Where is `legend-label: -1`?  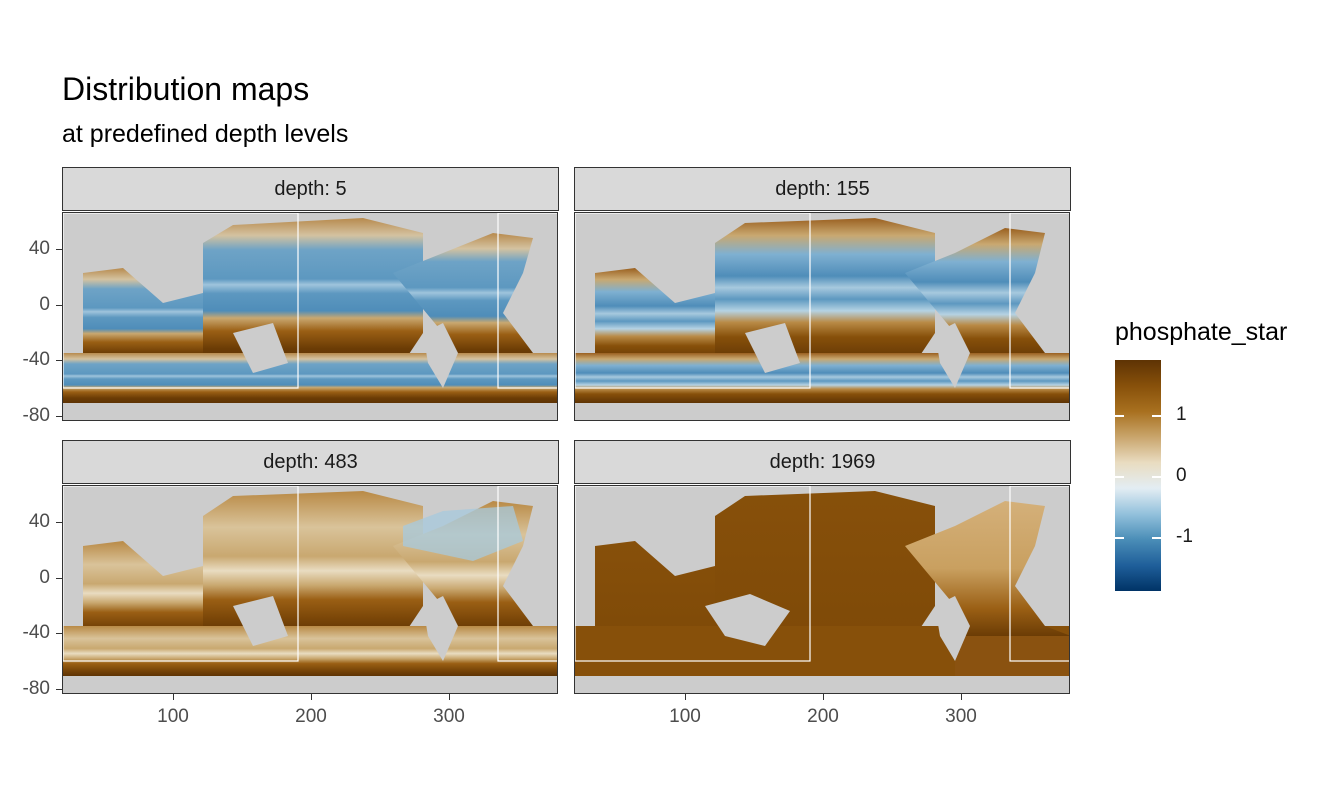 legend-label: -1 is located at coordinates (1184, 536).